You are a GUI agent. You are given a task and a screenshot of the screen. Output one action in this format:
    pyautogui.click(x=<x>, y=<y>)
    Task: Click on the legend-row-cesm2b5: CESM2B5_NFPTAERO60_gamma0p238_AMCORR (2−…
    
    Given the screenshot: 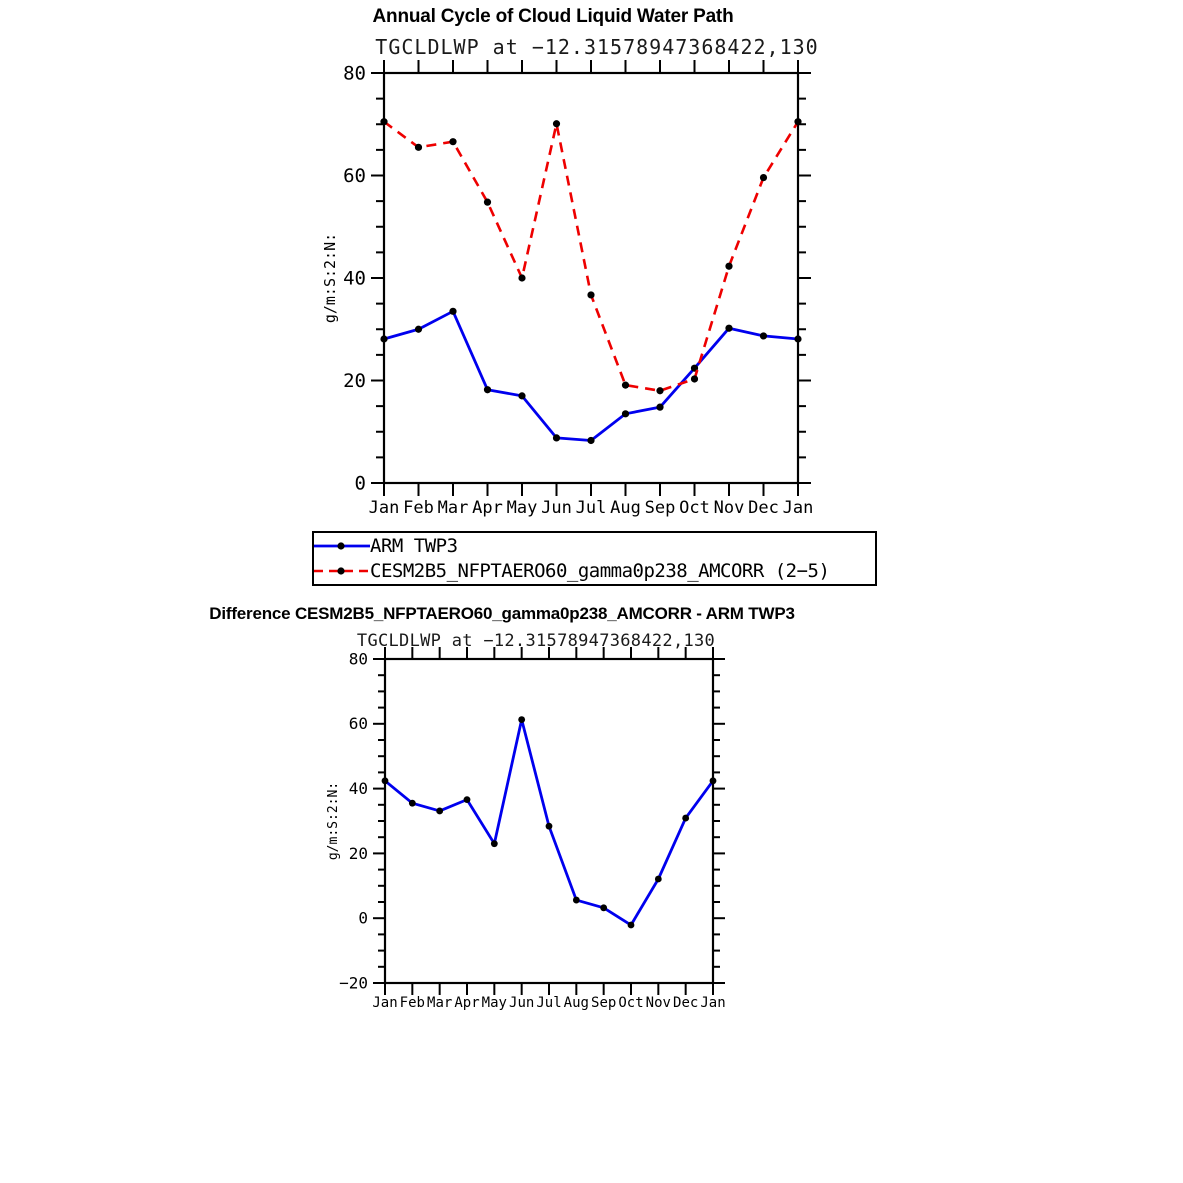 What is the action you would take?
    pyautogui.click(x=594, y=571)
    